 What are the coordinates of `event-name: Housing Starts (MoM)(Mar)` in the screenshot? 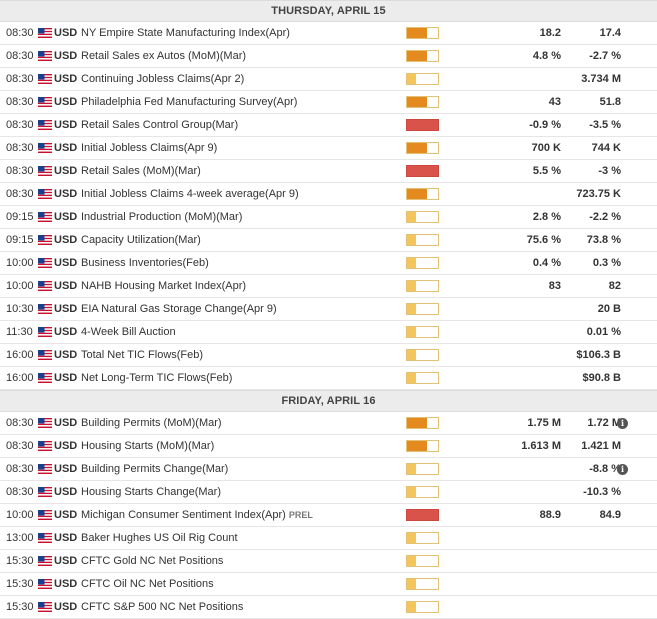 It's located at (147, 446).